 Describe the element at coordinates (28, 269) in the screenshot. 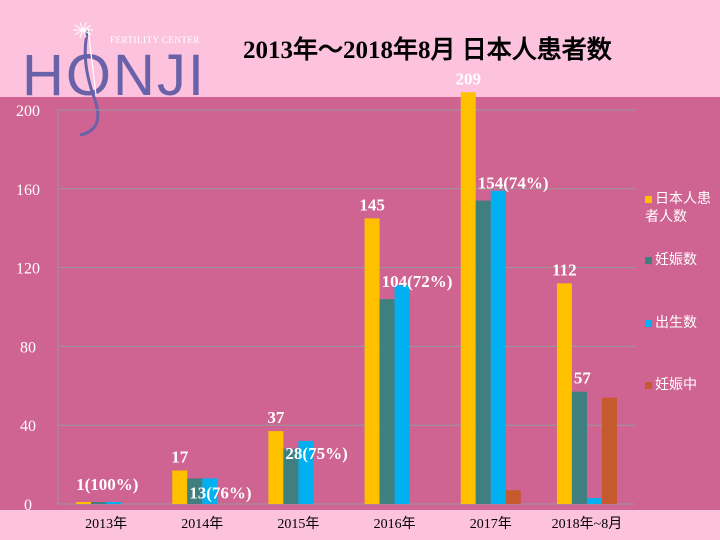

I see `y-tick-label: 120` at that location.